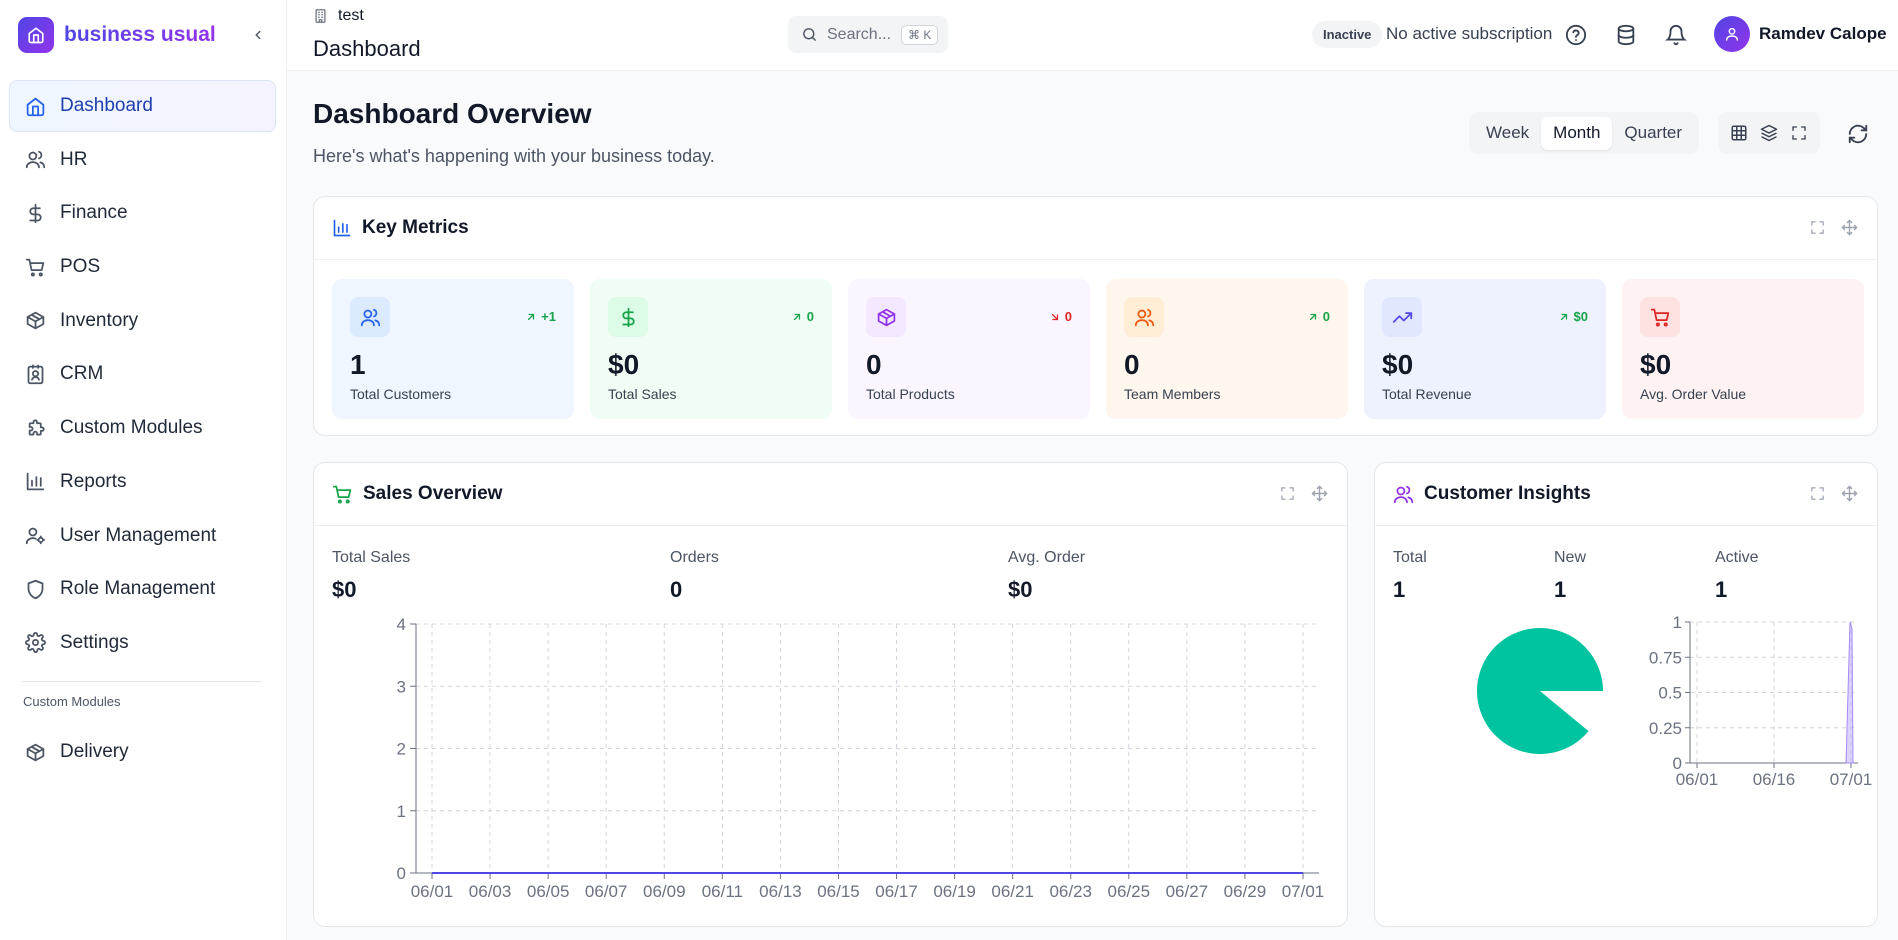 This screenshot has width=1898, height=940. Describe the element at coordinates (1132, 364) in the screenshot. I see `metric-value: 0` at that location.